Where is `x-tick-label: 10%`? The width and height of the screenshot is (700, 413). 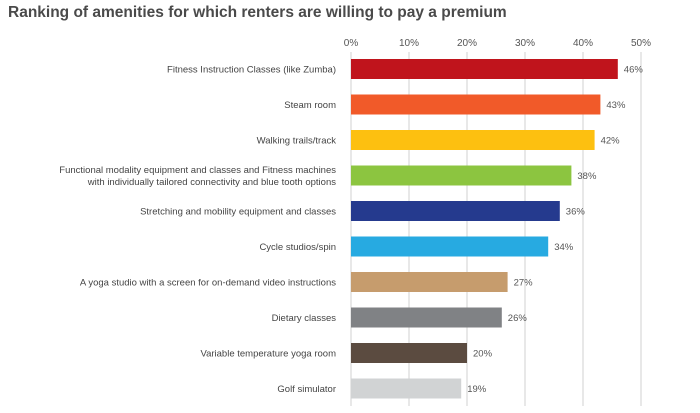
x-tick-label: 10% is located at coordinates (409, 43).